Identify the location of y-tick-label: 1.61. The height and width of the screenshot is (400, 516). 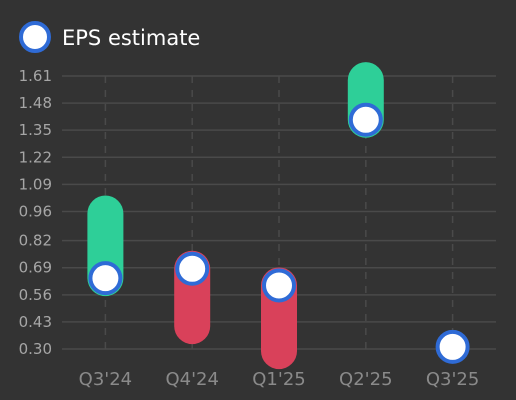
(35, 76).